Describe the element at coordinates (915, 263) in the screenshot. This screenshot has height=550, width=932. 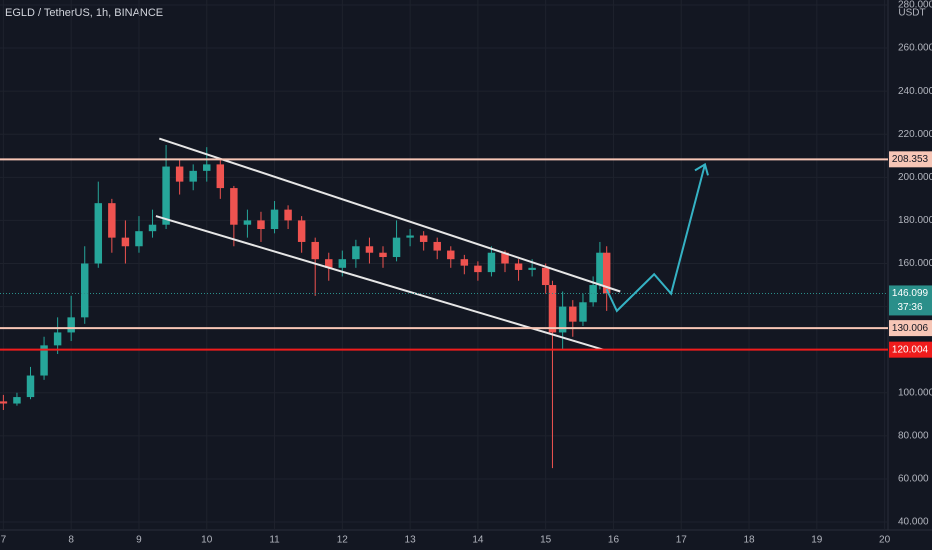
I see `y-tick-label: 160.000` at that location.